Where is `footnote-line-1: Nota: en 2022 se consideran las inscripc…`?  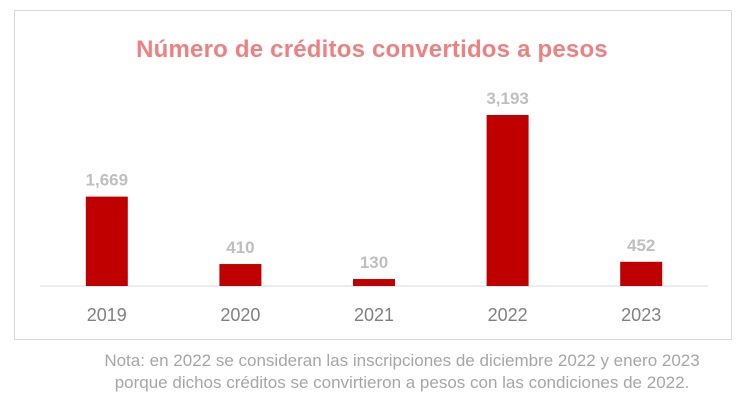
footnote-line-1: Nota: en 2022 se consideran las inscripc… is located at coordinates (402, 360).